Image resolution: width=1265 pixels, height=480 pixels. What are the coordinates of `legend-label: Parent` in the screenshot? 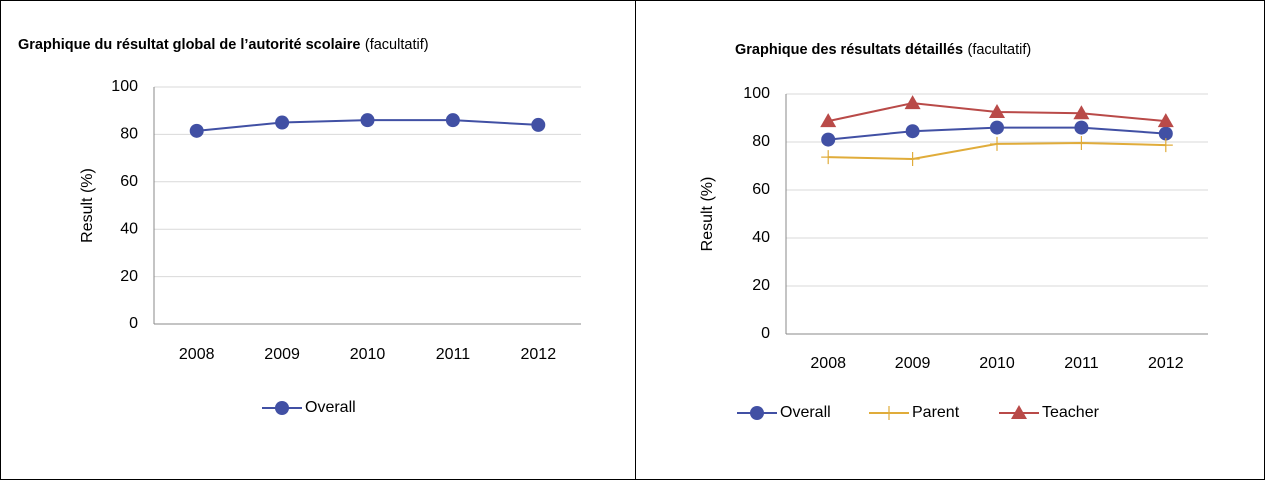 It's located at (936, 412).